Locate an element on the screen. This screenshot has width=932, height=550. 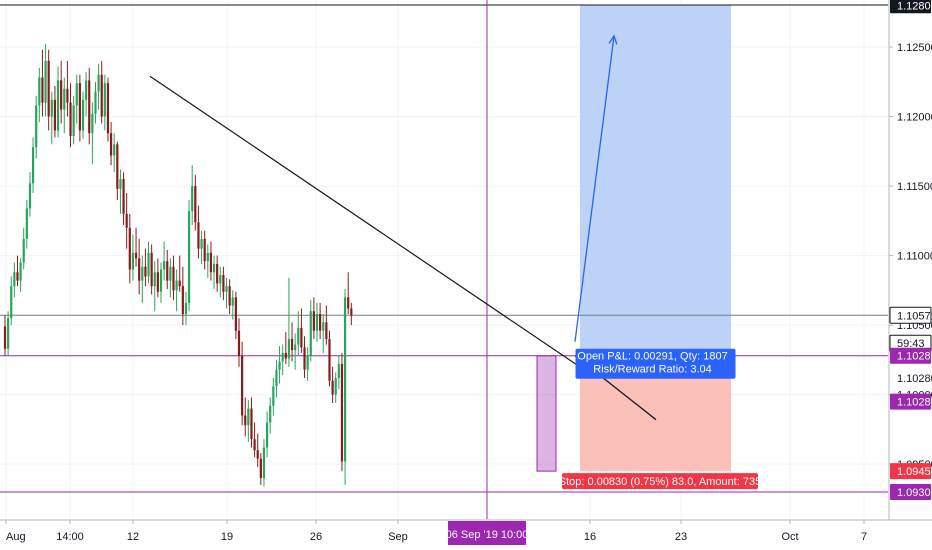
price-axis-bg is located at coordinates (910, 260).